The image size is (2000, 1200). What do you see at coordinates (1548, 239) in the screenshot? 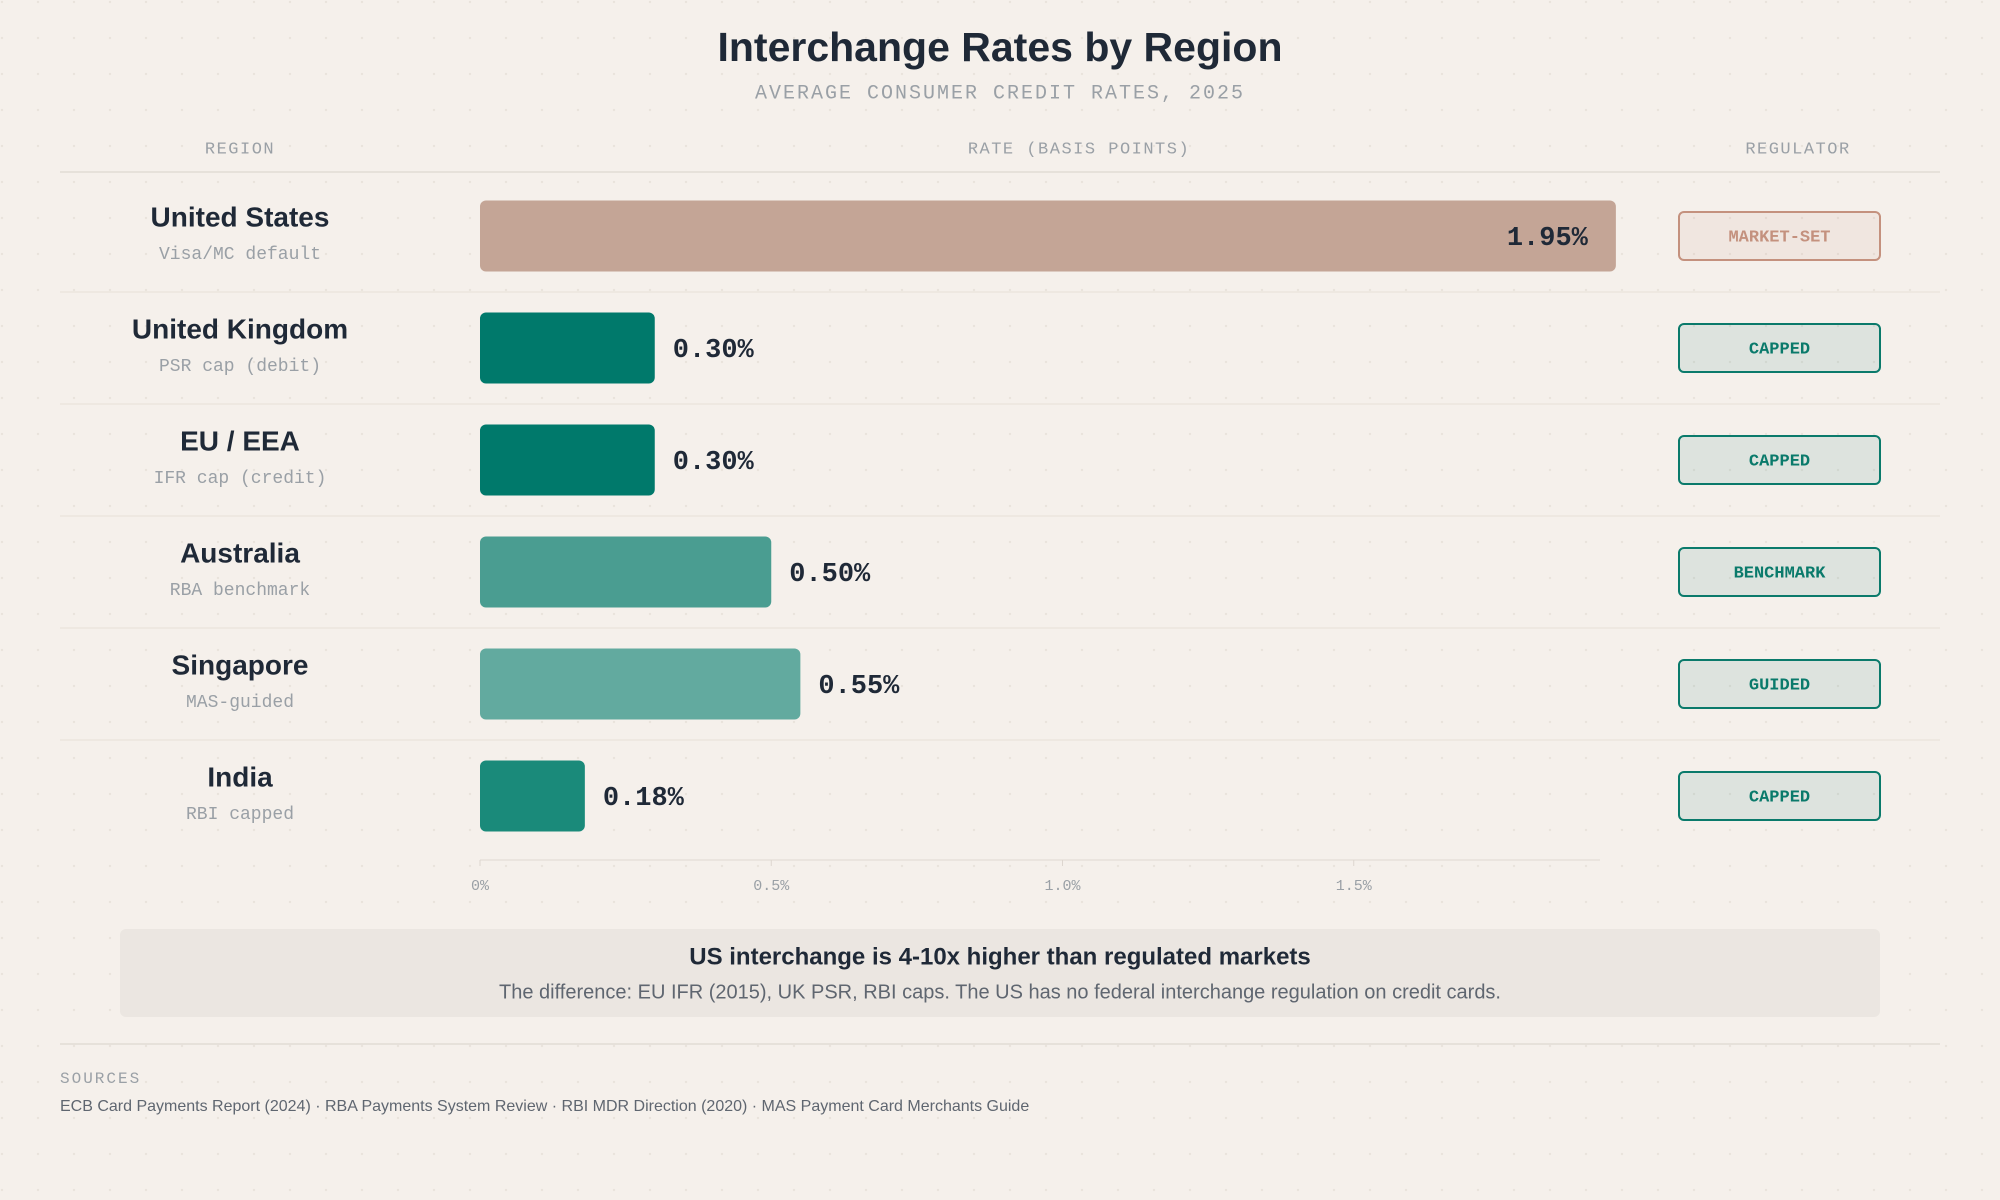
I see `value-label: 1.95%` at bounding box center [1548, 239].